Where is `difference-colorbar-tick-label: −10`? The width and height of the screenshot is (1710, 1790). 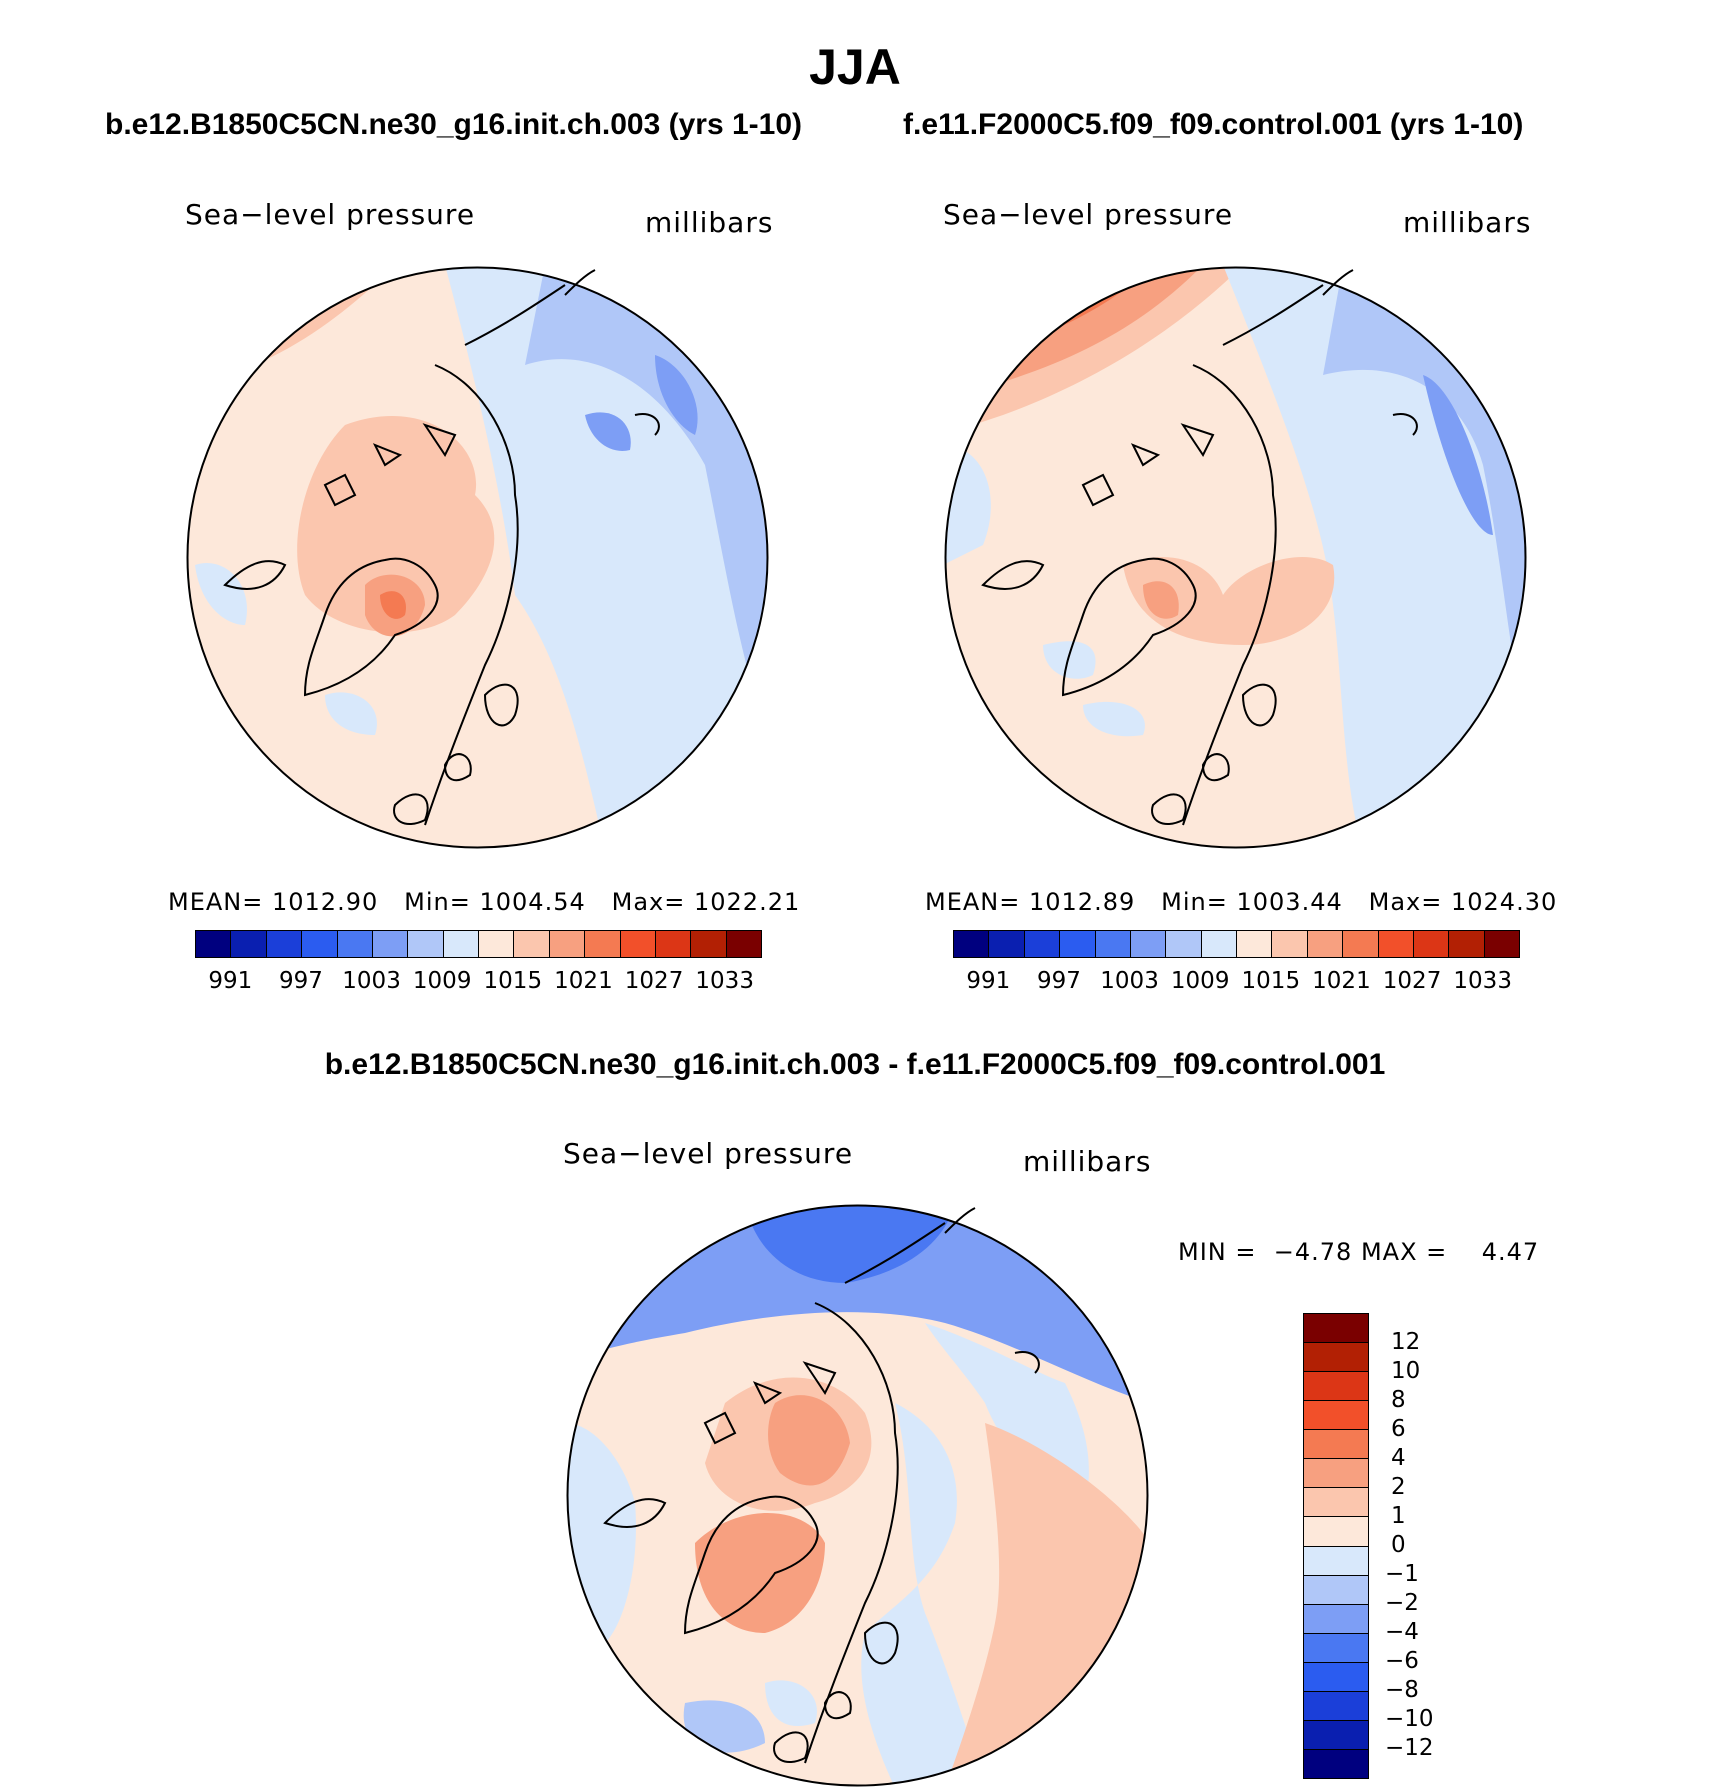
difference-colorbar-tick-label: −10 is located at coordinates (1409, 1719).